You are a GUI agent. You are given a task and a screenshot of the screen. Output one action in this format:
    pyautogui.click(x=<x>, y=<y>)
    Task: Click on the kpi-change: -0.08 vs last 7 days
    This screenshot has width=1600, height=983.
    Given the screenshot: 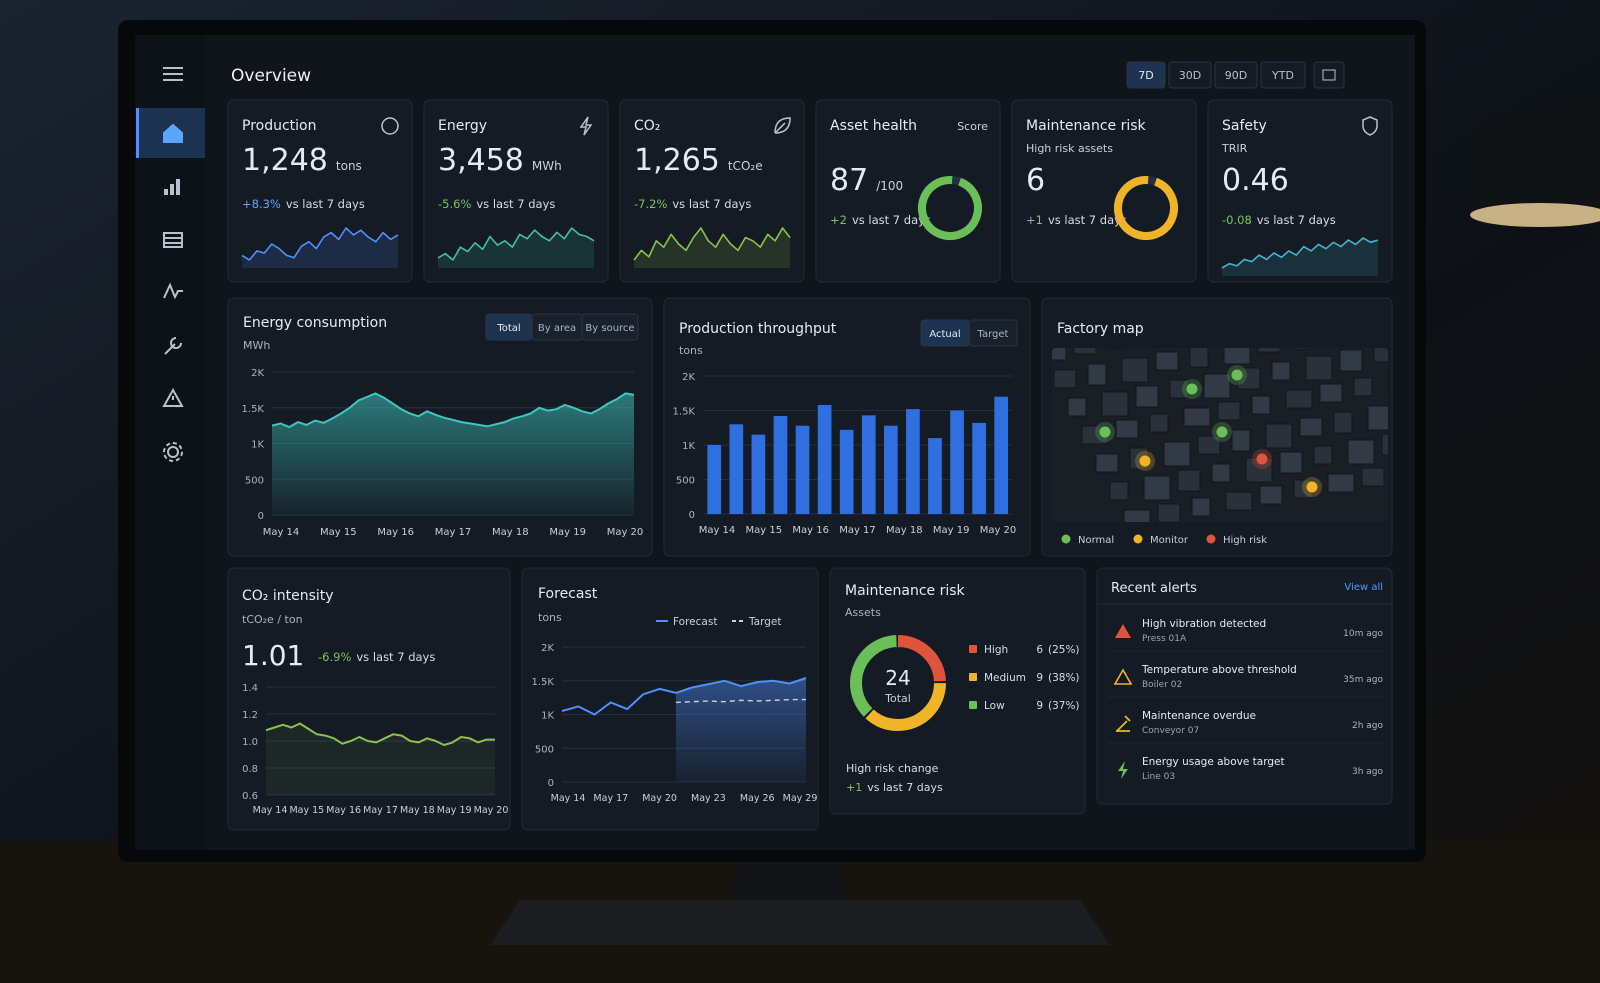 What is the action you would take?
    pyautogui.click(x=1279, y=220)
    